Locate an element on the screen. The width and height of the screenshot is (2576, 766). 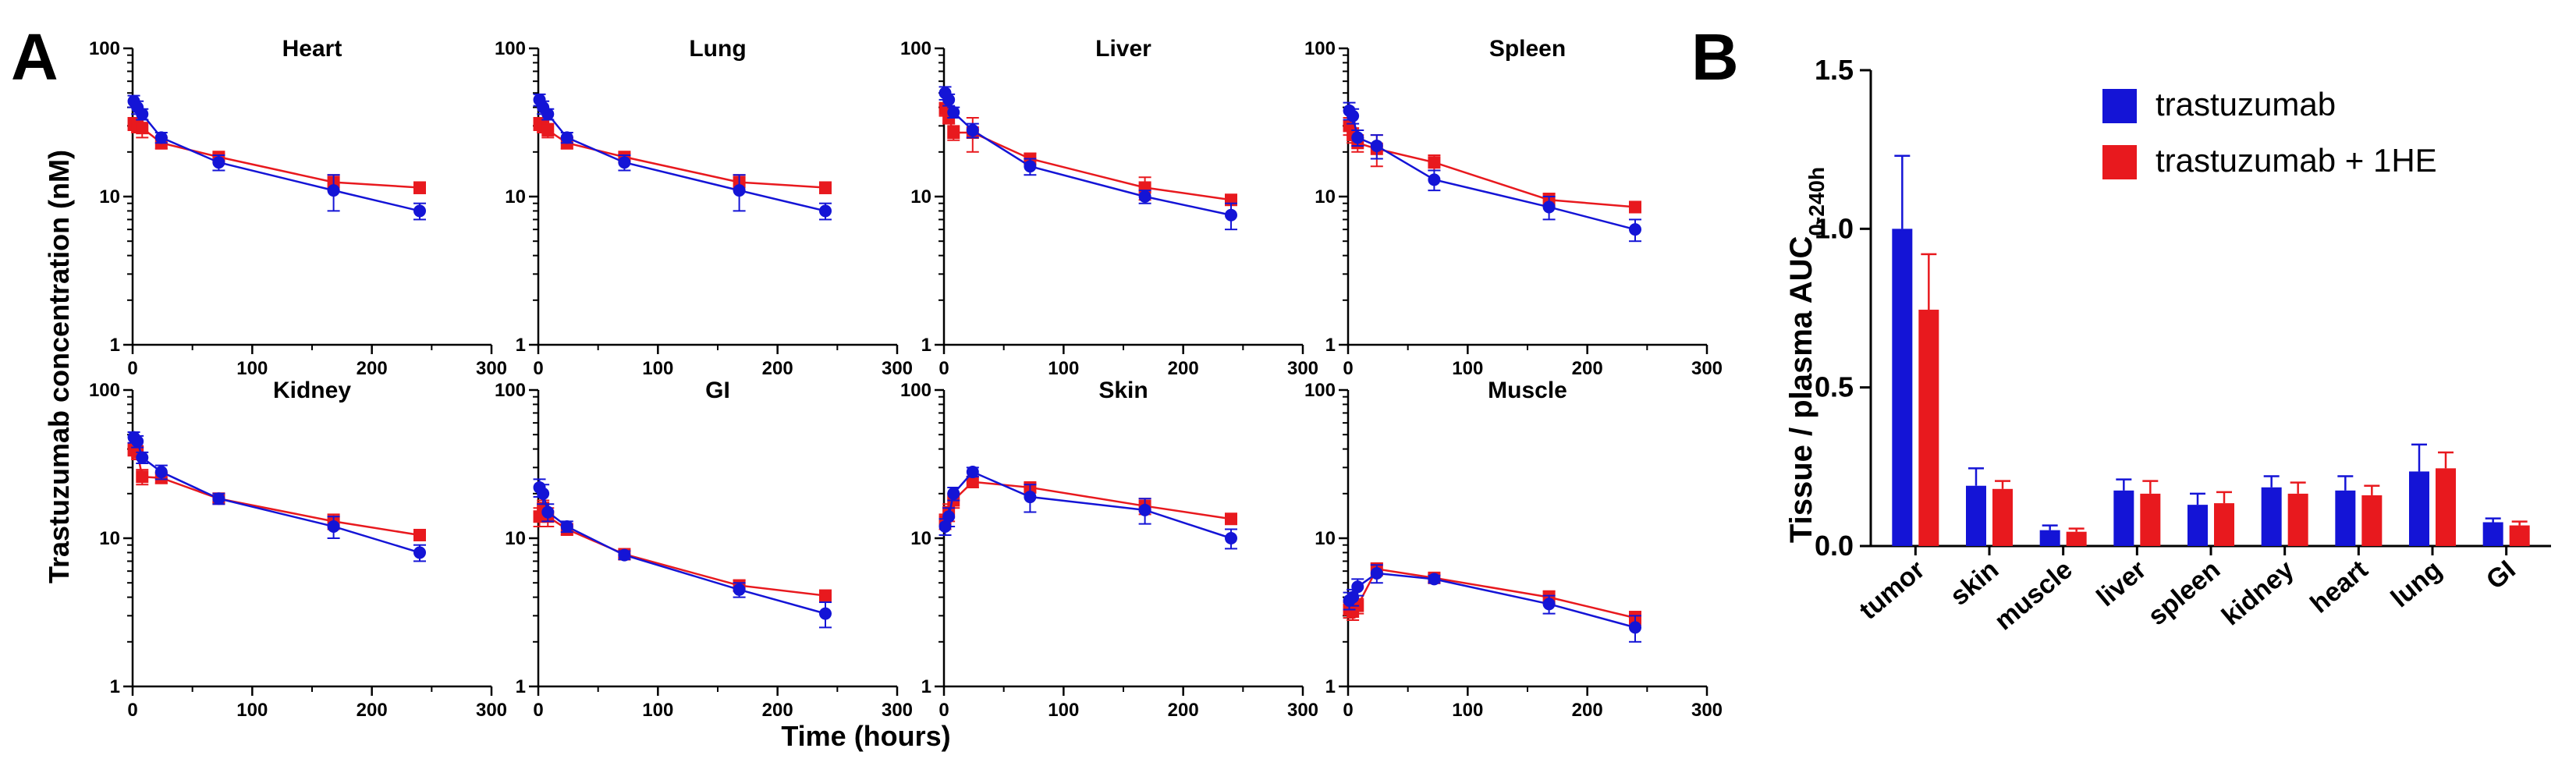
subplot-title: GI is located at coordinates (717, 390).